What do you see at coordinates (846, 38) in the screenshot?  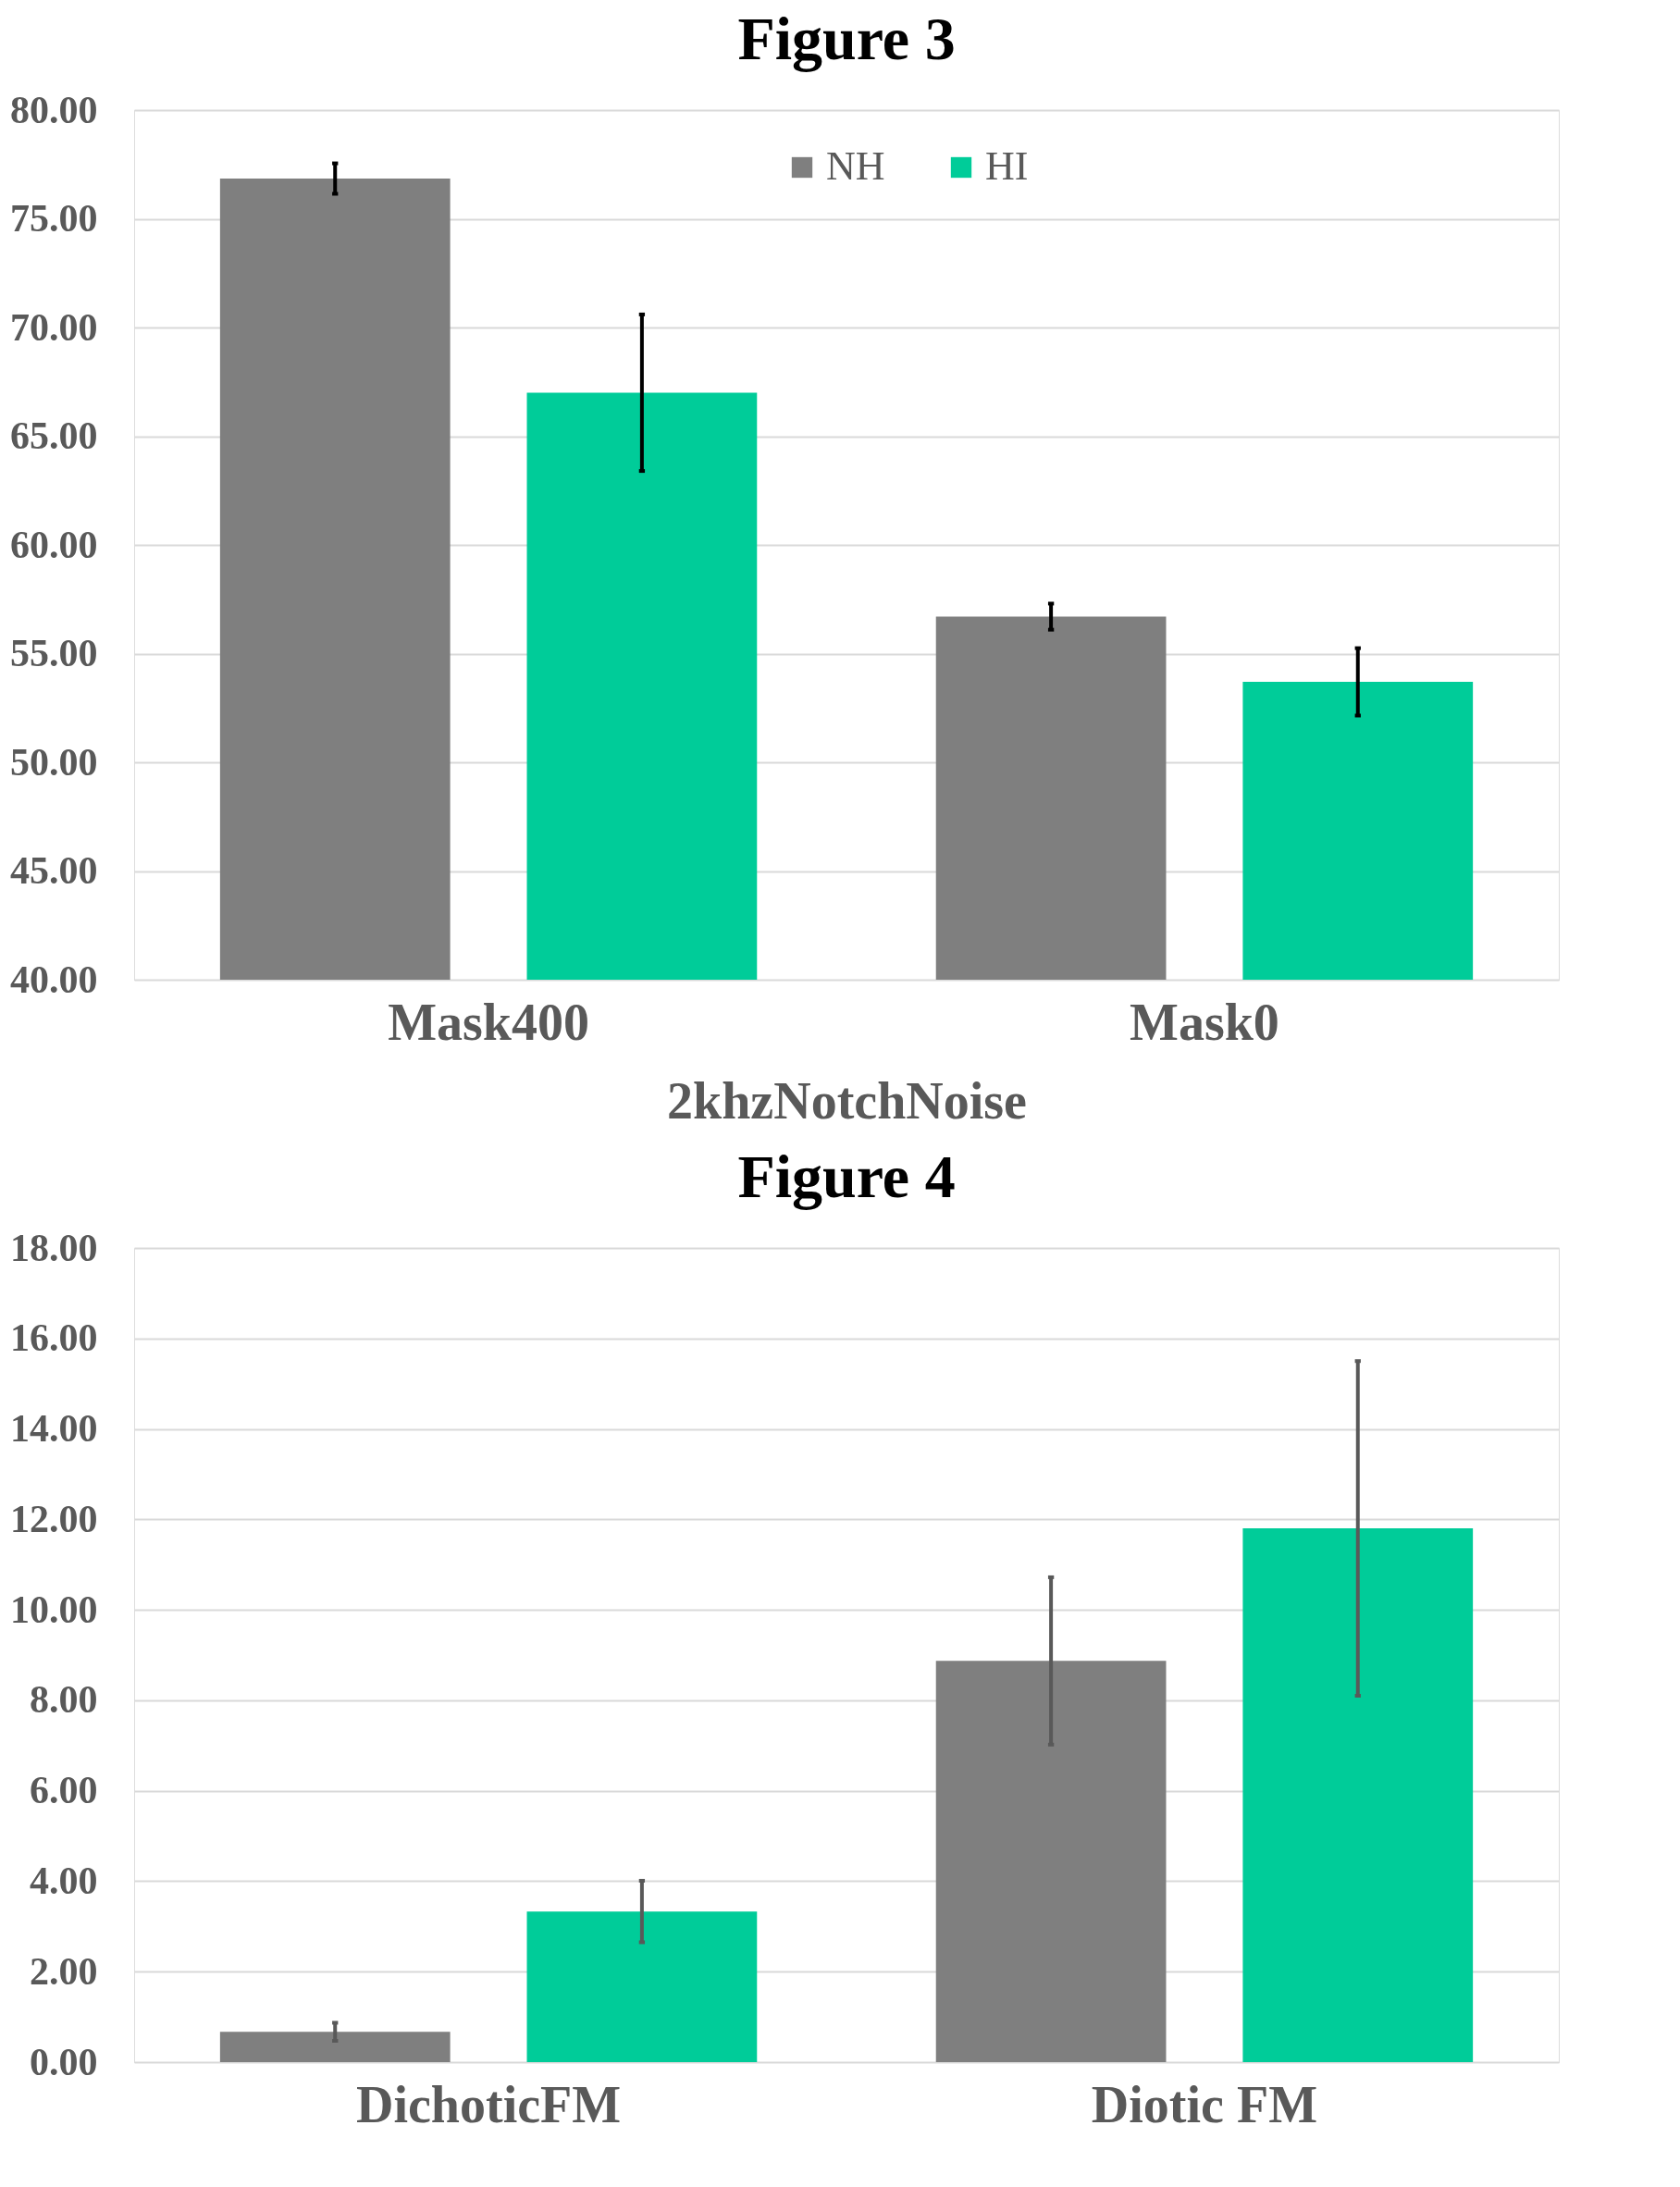 I see `chart-title: Figure 3` at bounding box center [846, 38].